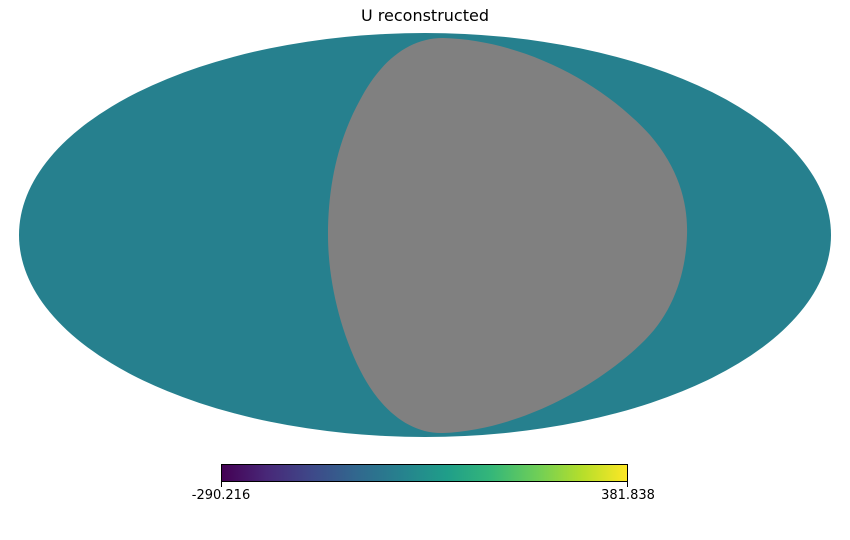 This screenshot has width=850, height=540. Describe the element at coordinates (628, 495) in the screenshot. I see `colorbar-max-label: 381.838` at that location.